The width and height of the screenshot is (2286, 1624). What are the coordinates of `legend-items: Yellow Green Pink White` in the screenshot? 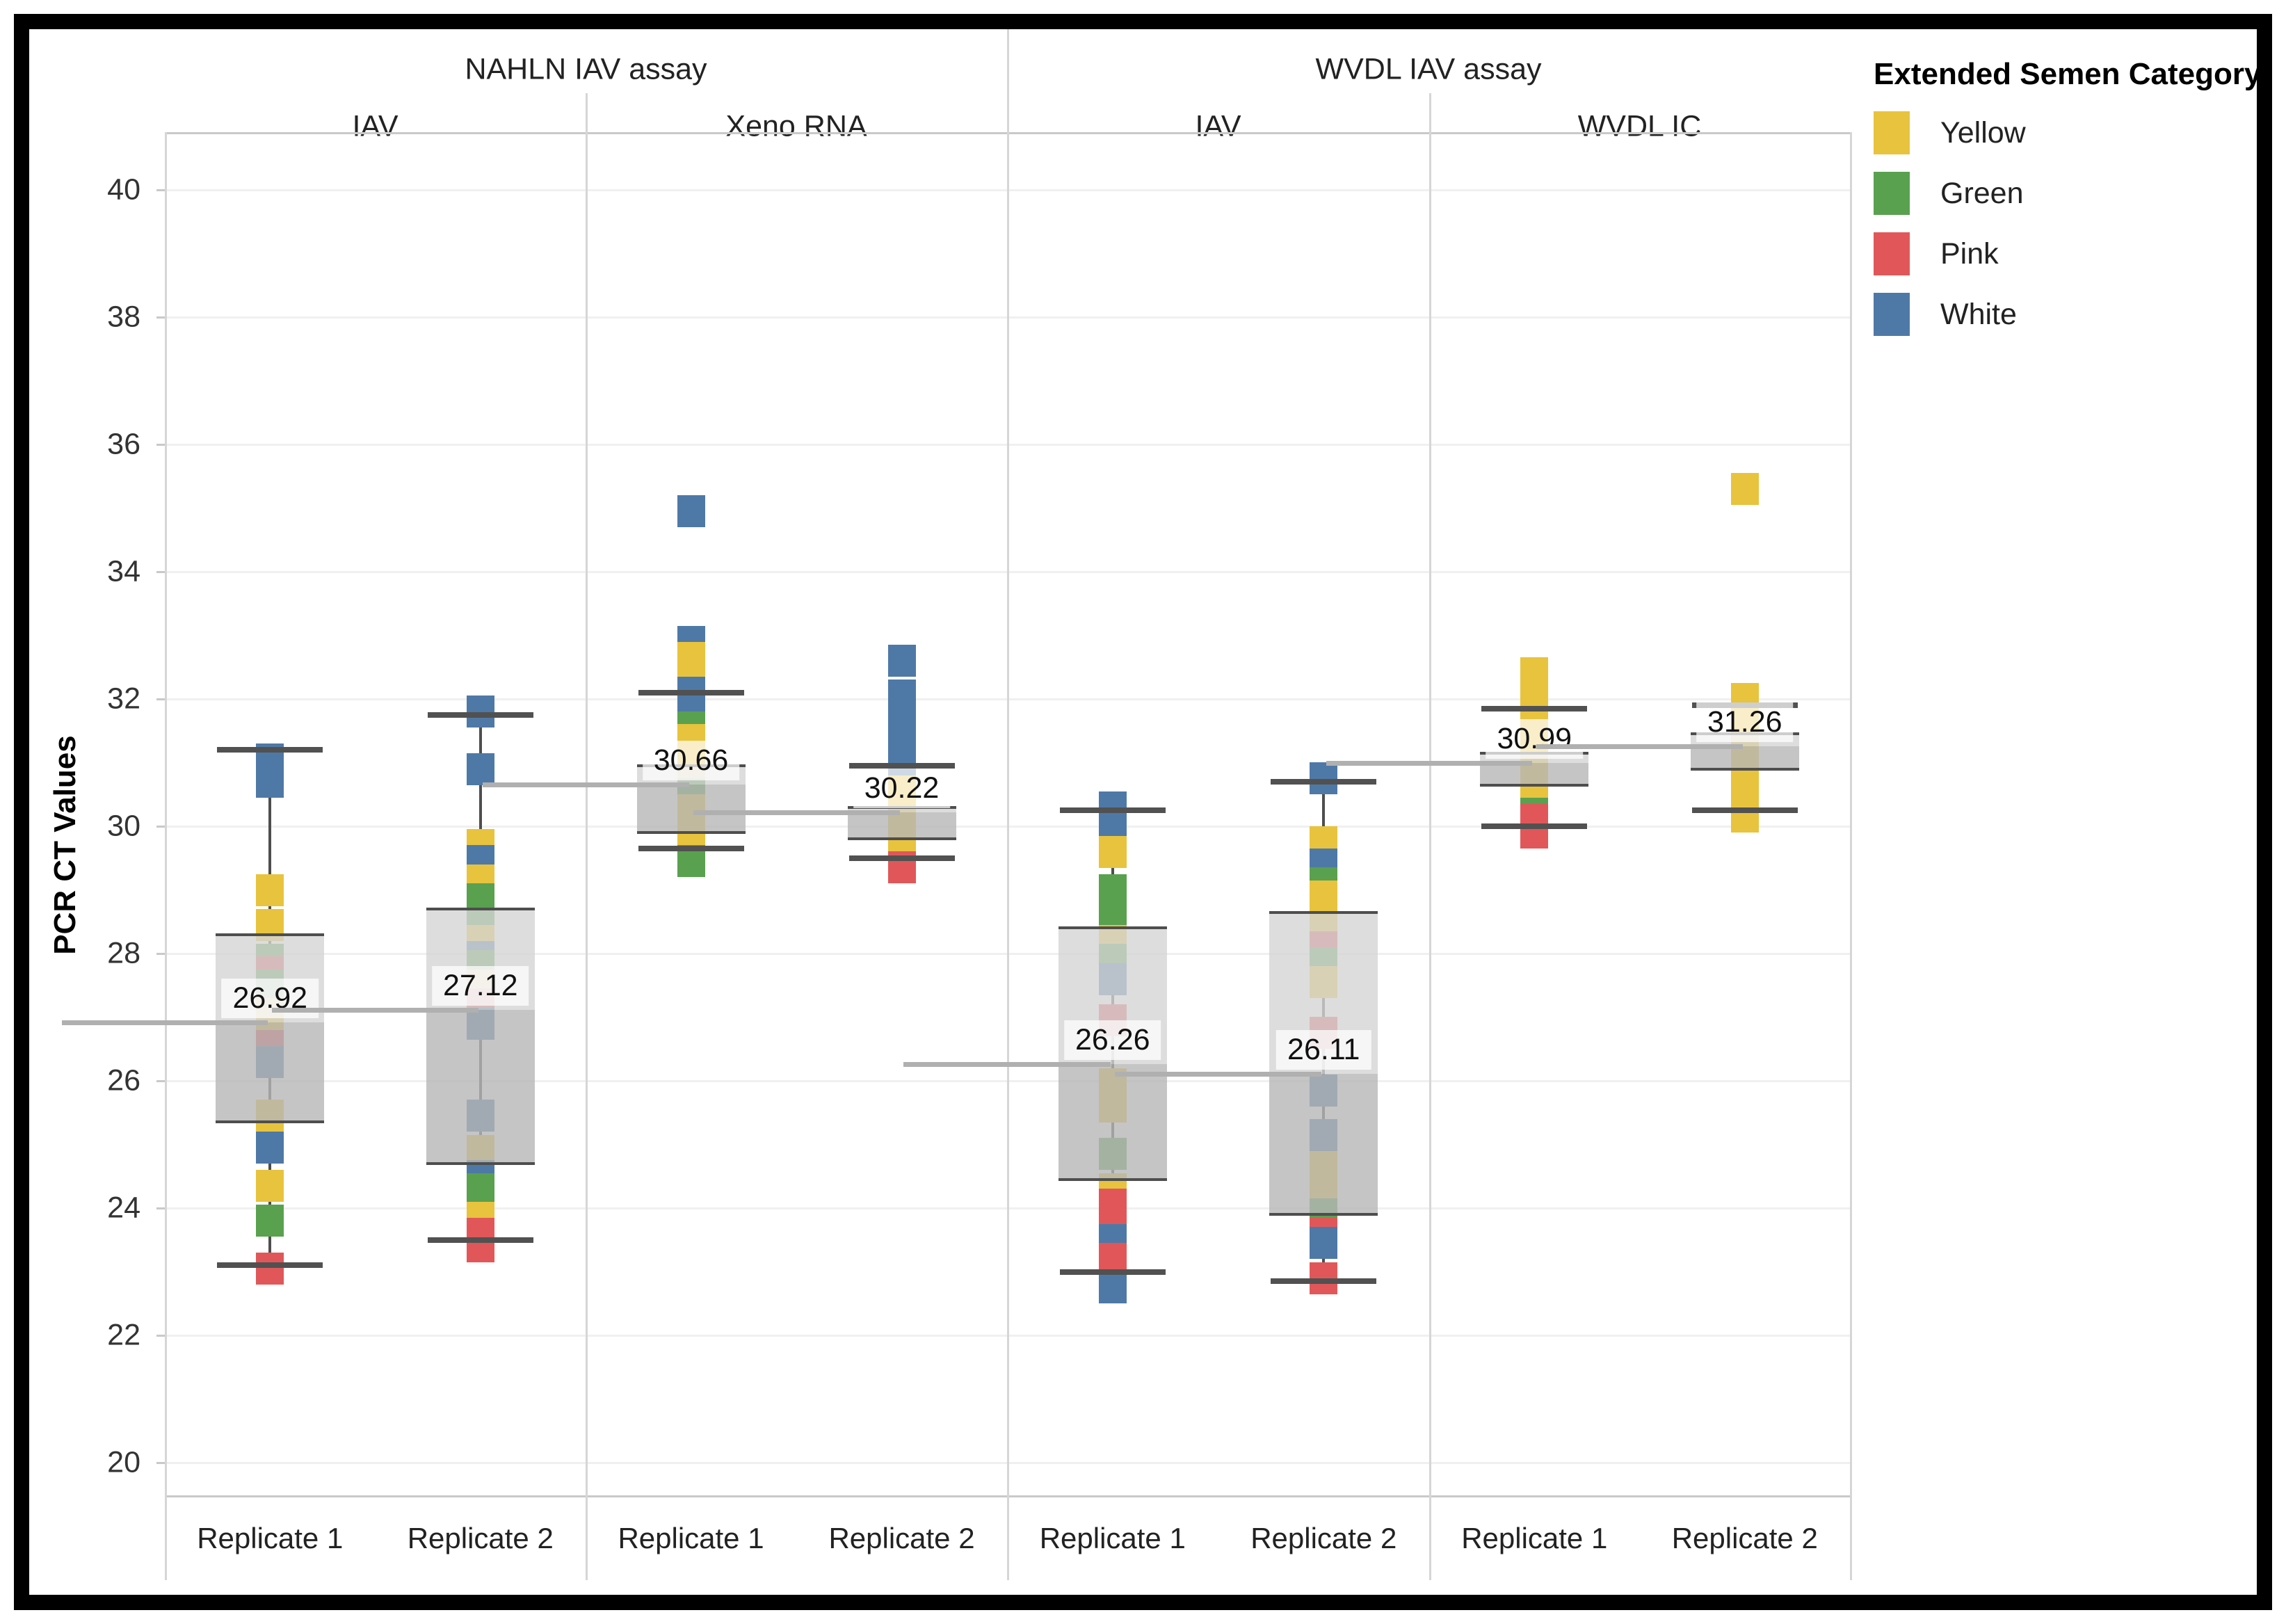 It's located at (2080, 223).